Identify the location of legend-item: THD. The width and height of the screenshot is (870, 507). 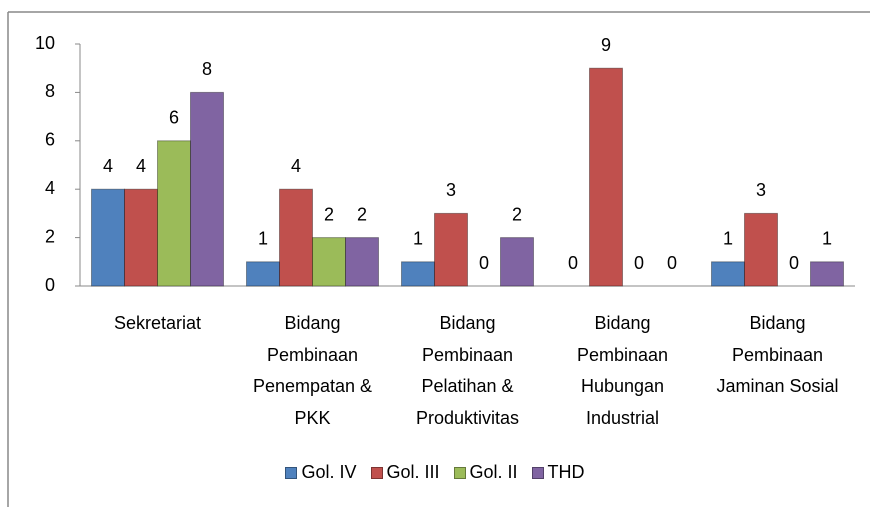
(558, 472).